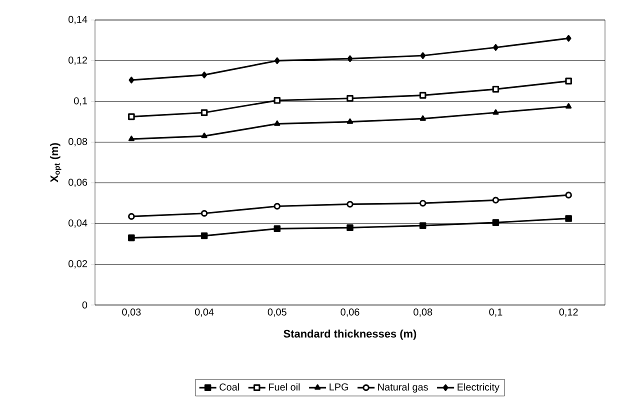 The width and height of the screenshot is (637, 416). Describe the element at coordinates (403, 388) in the screenshot. I see `legend-label: Natural gas` at that location.